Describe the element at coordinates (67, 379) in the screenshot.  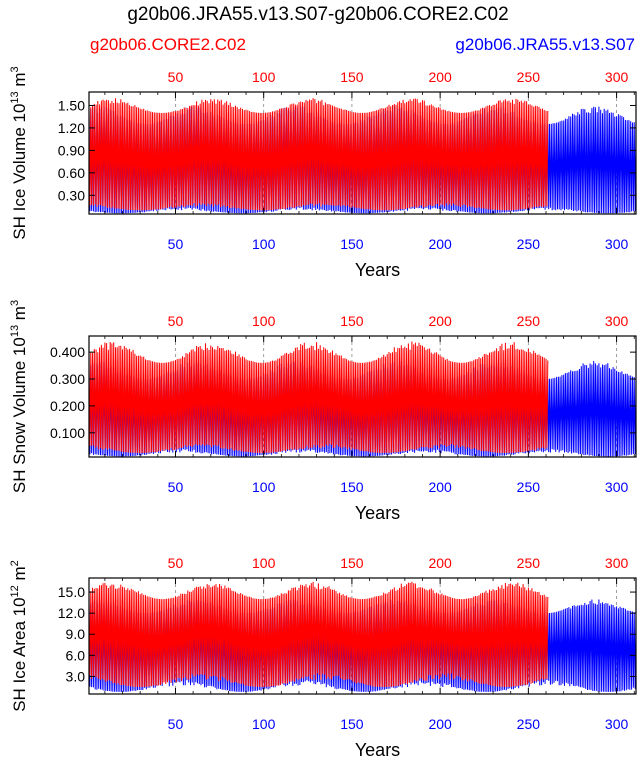
I see `ytick-label: 0.300` at that location.